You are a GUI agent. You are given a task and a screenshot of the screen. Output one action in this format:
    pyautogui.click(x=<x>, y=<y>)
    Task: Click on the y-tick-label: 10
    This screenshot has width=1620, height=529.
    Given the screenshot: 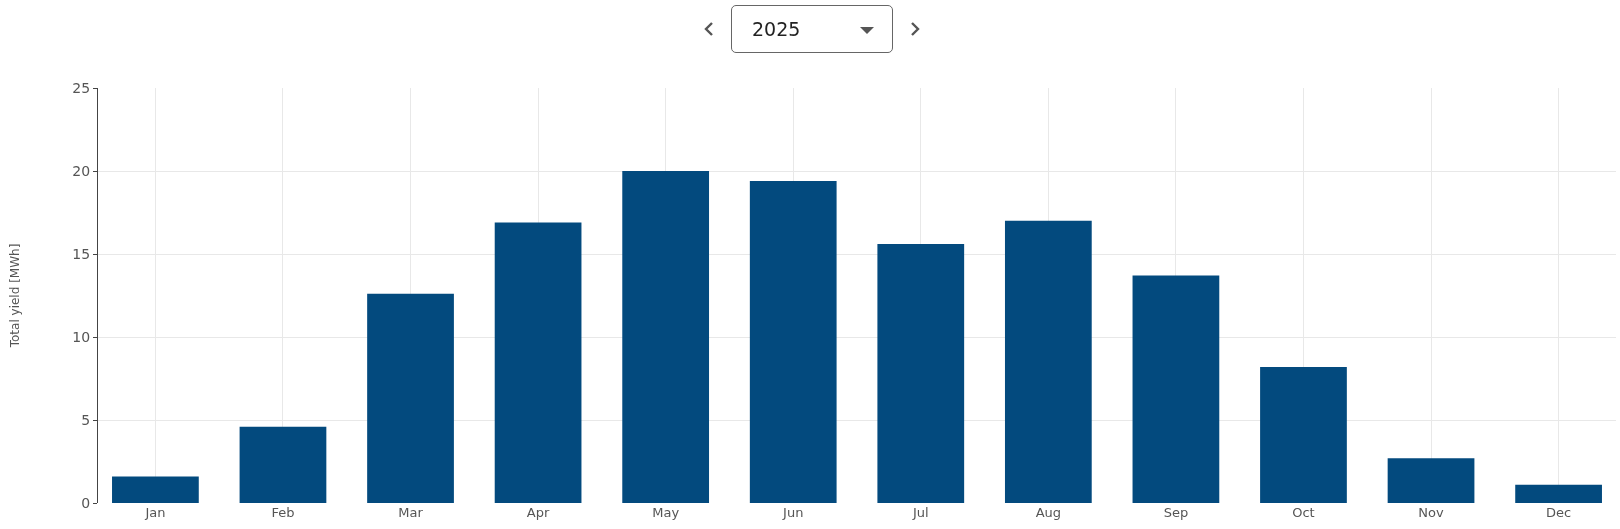 What is the action you would take?
    pyautogui.click(x=81, y=336)
    